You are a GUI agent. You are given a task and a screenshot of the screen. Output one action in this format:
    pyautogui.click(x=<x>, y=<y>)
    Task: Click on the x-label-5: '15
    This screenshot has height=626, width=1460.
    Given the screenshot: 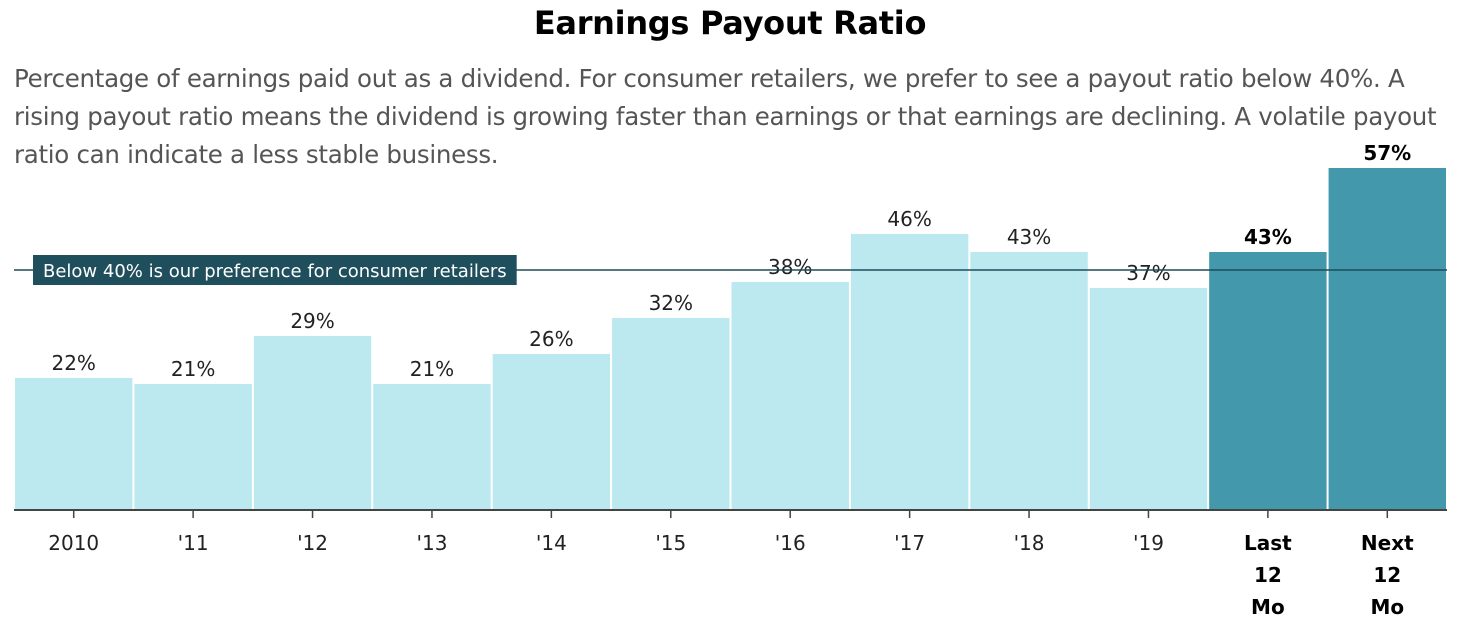 What is the action you would take?
    pyautogui.click(x=670, y=543)
    